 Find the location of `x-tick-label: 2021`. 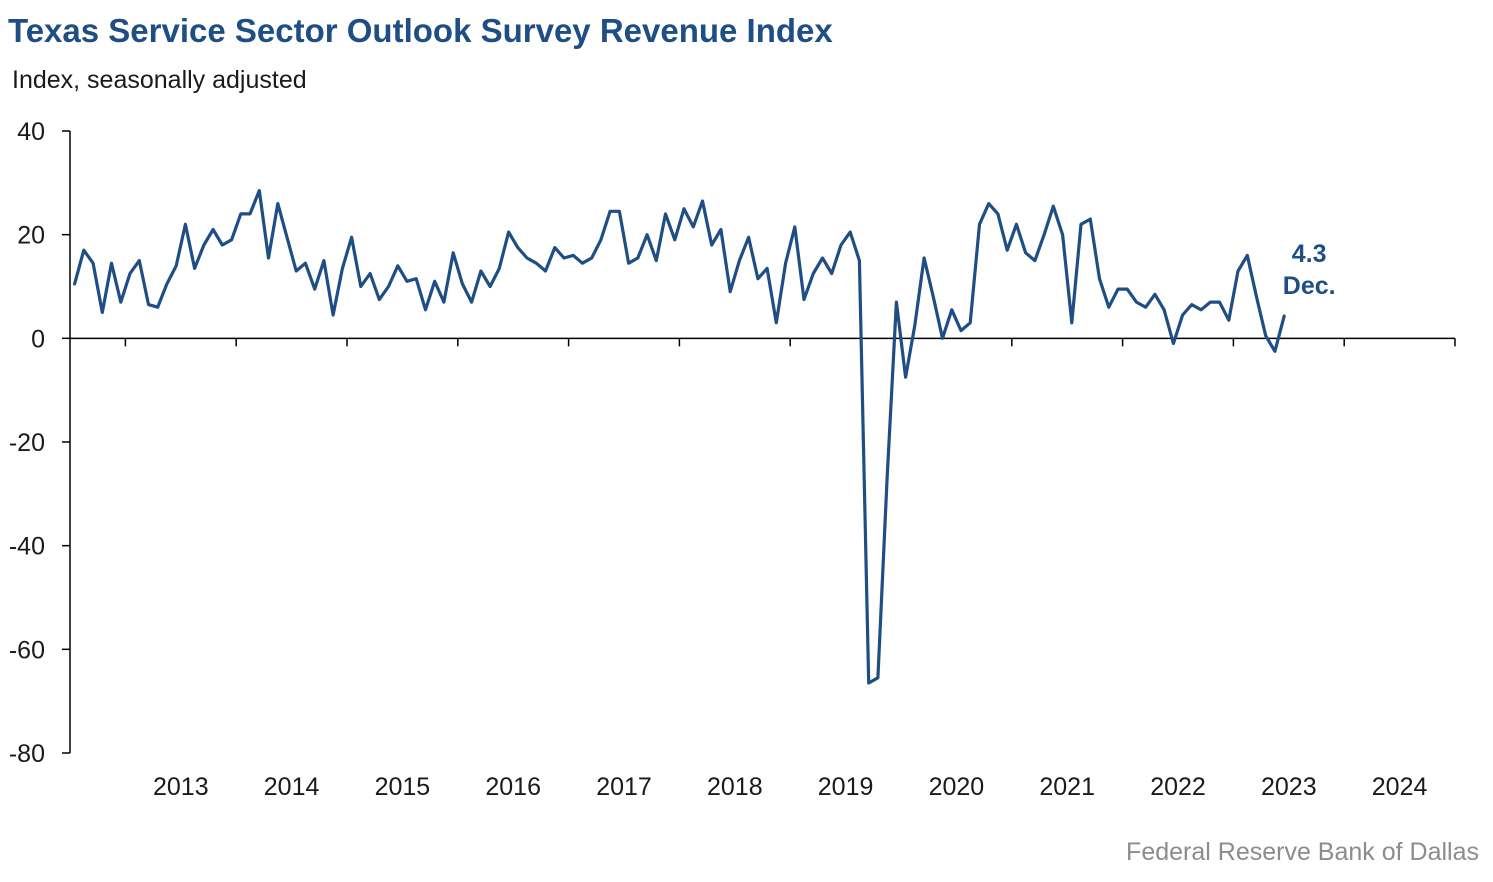

x-tick-label: 2021 is located at coordinates (1067, 787).